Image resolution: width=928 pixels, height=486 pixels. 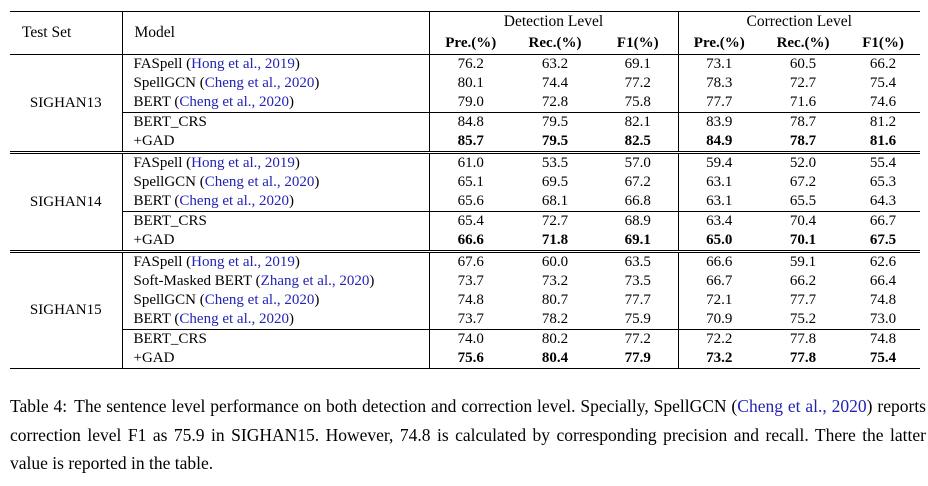 What do you see at coordinates (883, 43) in the screenshot?
I see `header-cor-f1: F1(%)` at bounding box center [883, 43].